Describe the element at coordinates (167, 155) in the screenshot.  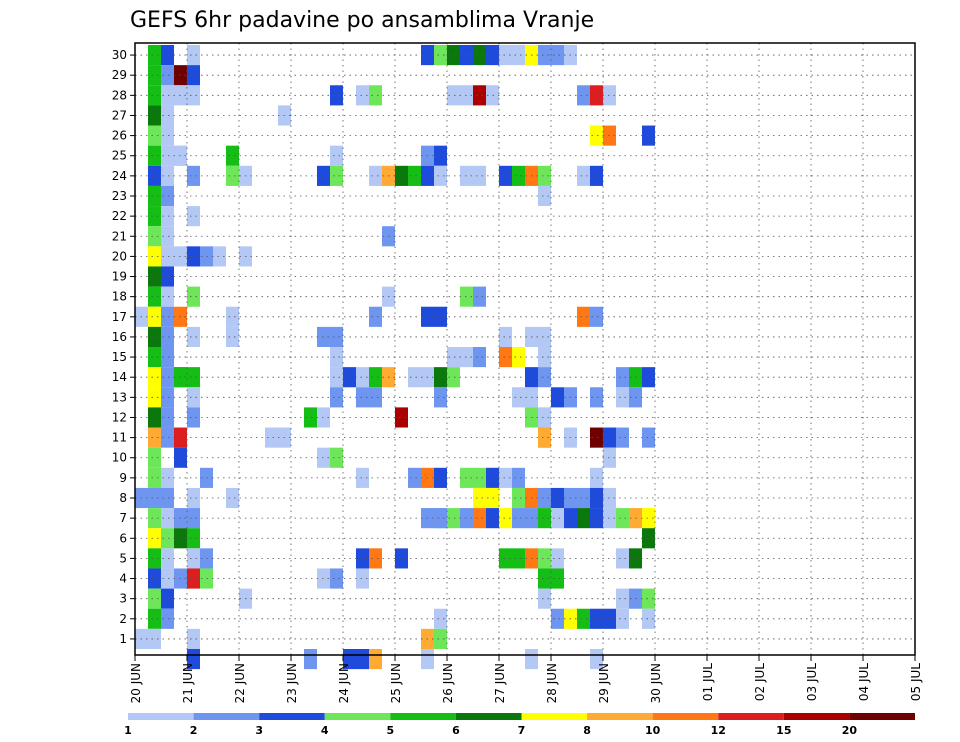
I see `precip-cell-m25-t2` at that location.